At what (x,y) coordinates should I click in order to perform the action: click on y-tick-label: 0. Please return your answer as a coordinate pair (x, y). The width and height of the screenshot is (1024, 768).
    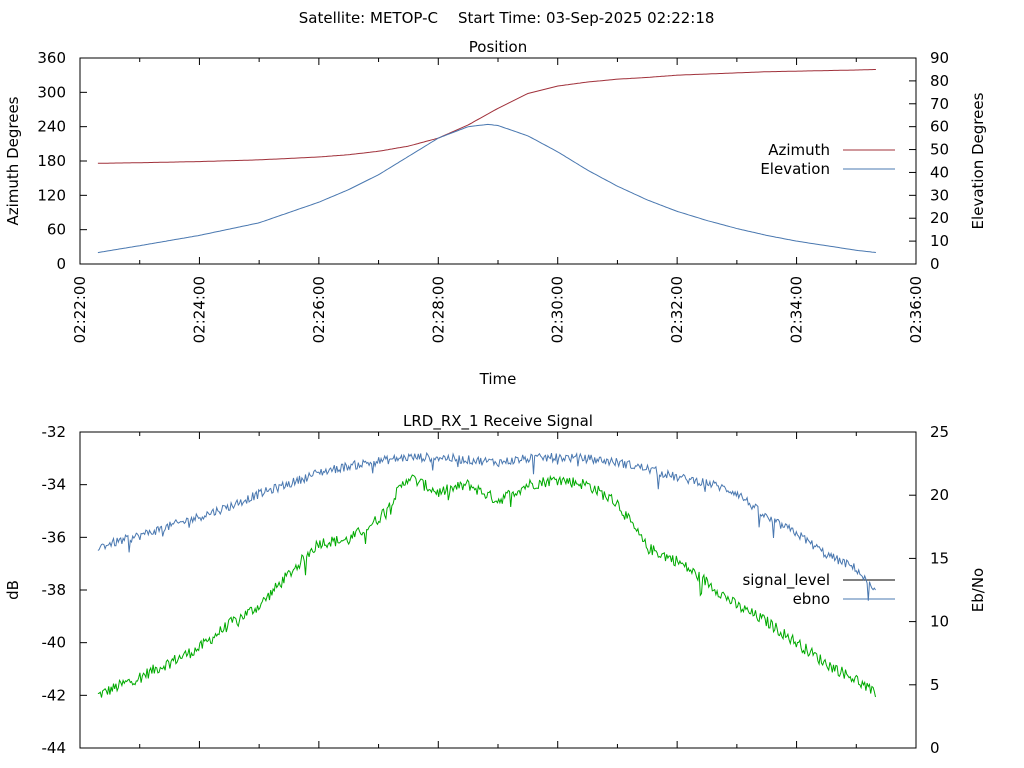
    Looking at the image, I should click on (61, 264).